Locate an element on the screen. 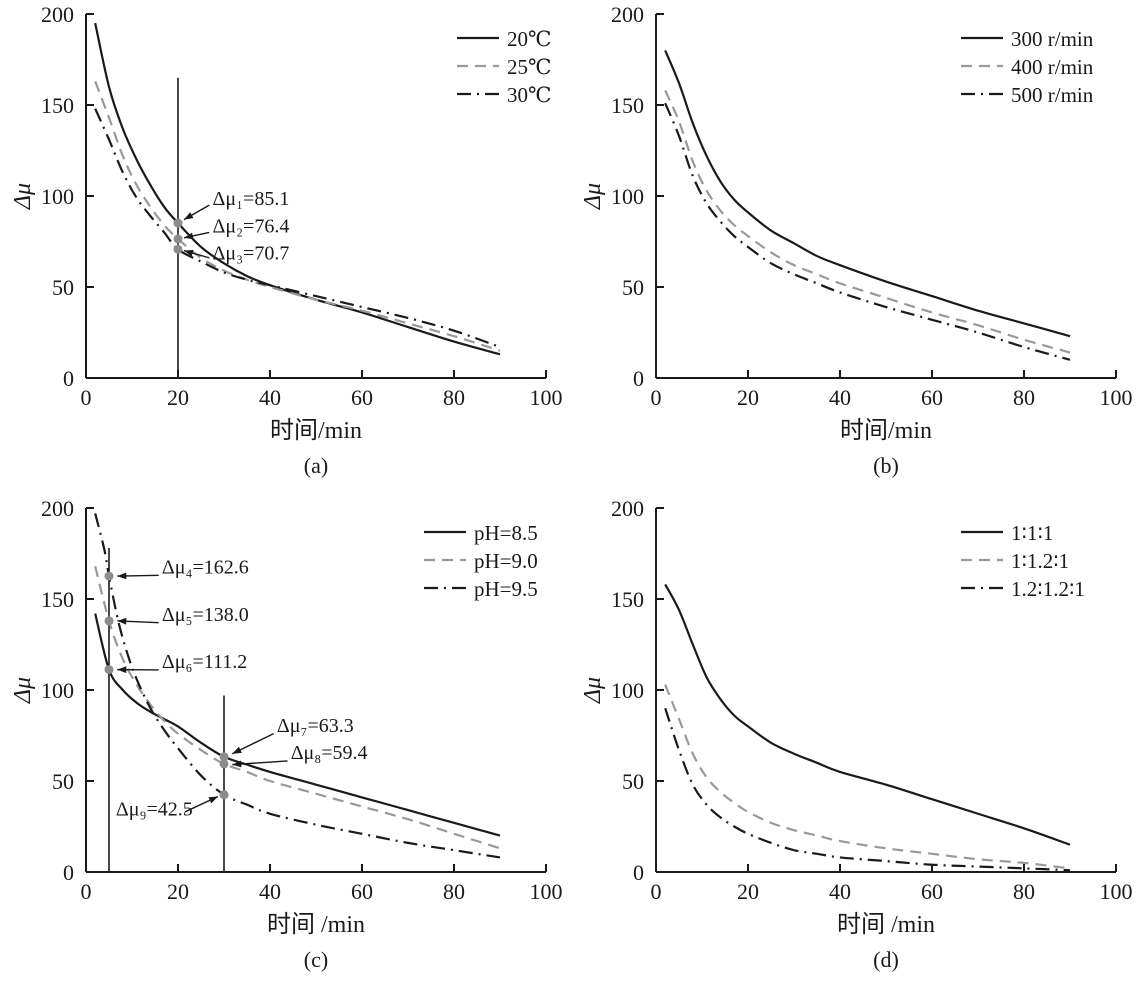  subplot-caption: (d) is located at coordinates (886, 959).